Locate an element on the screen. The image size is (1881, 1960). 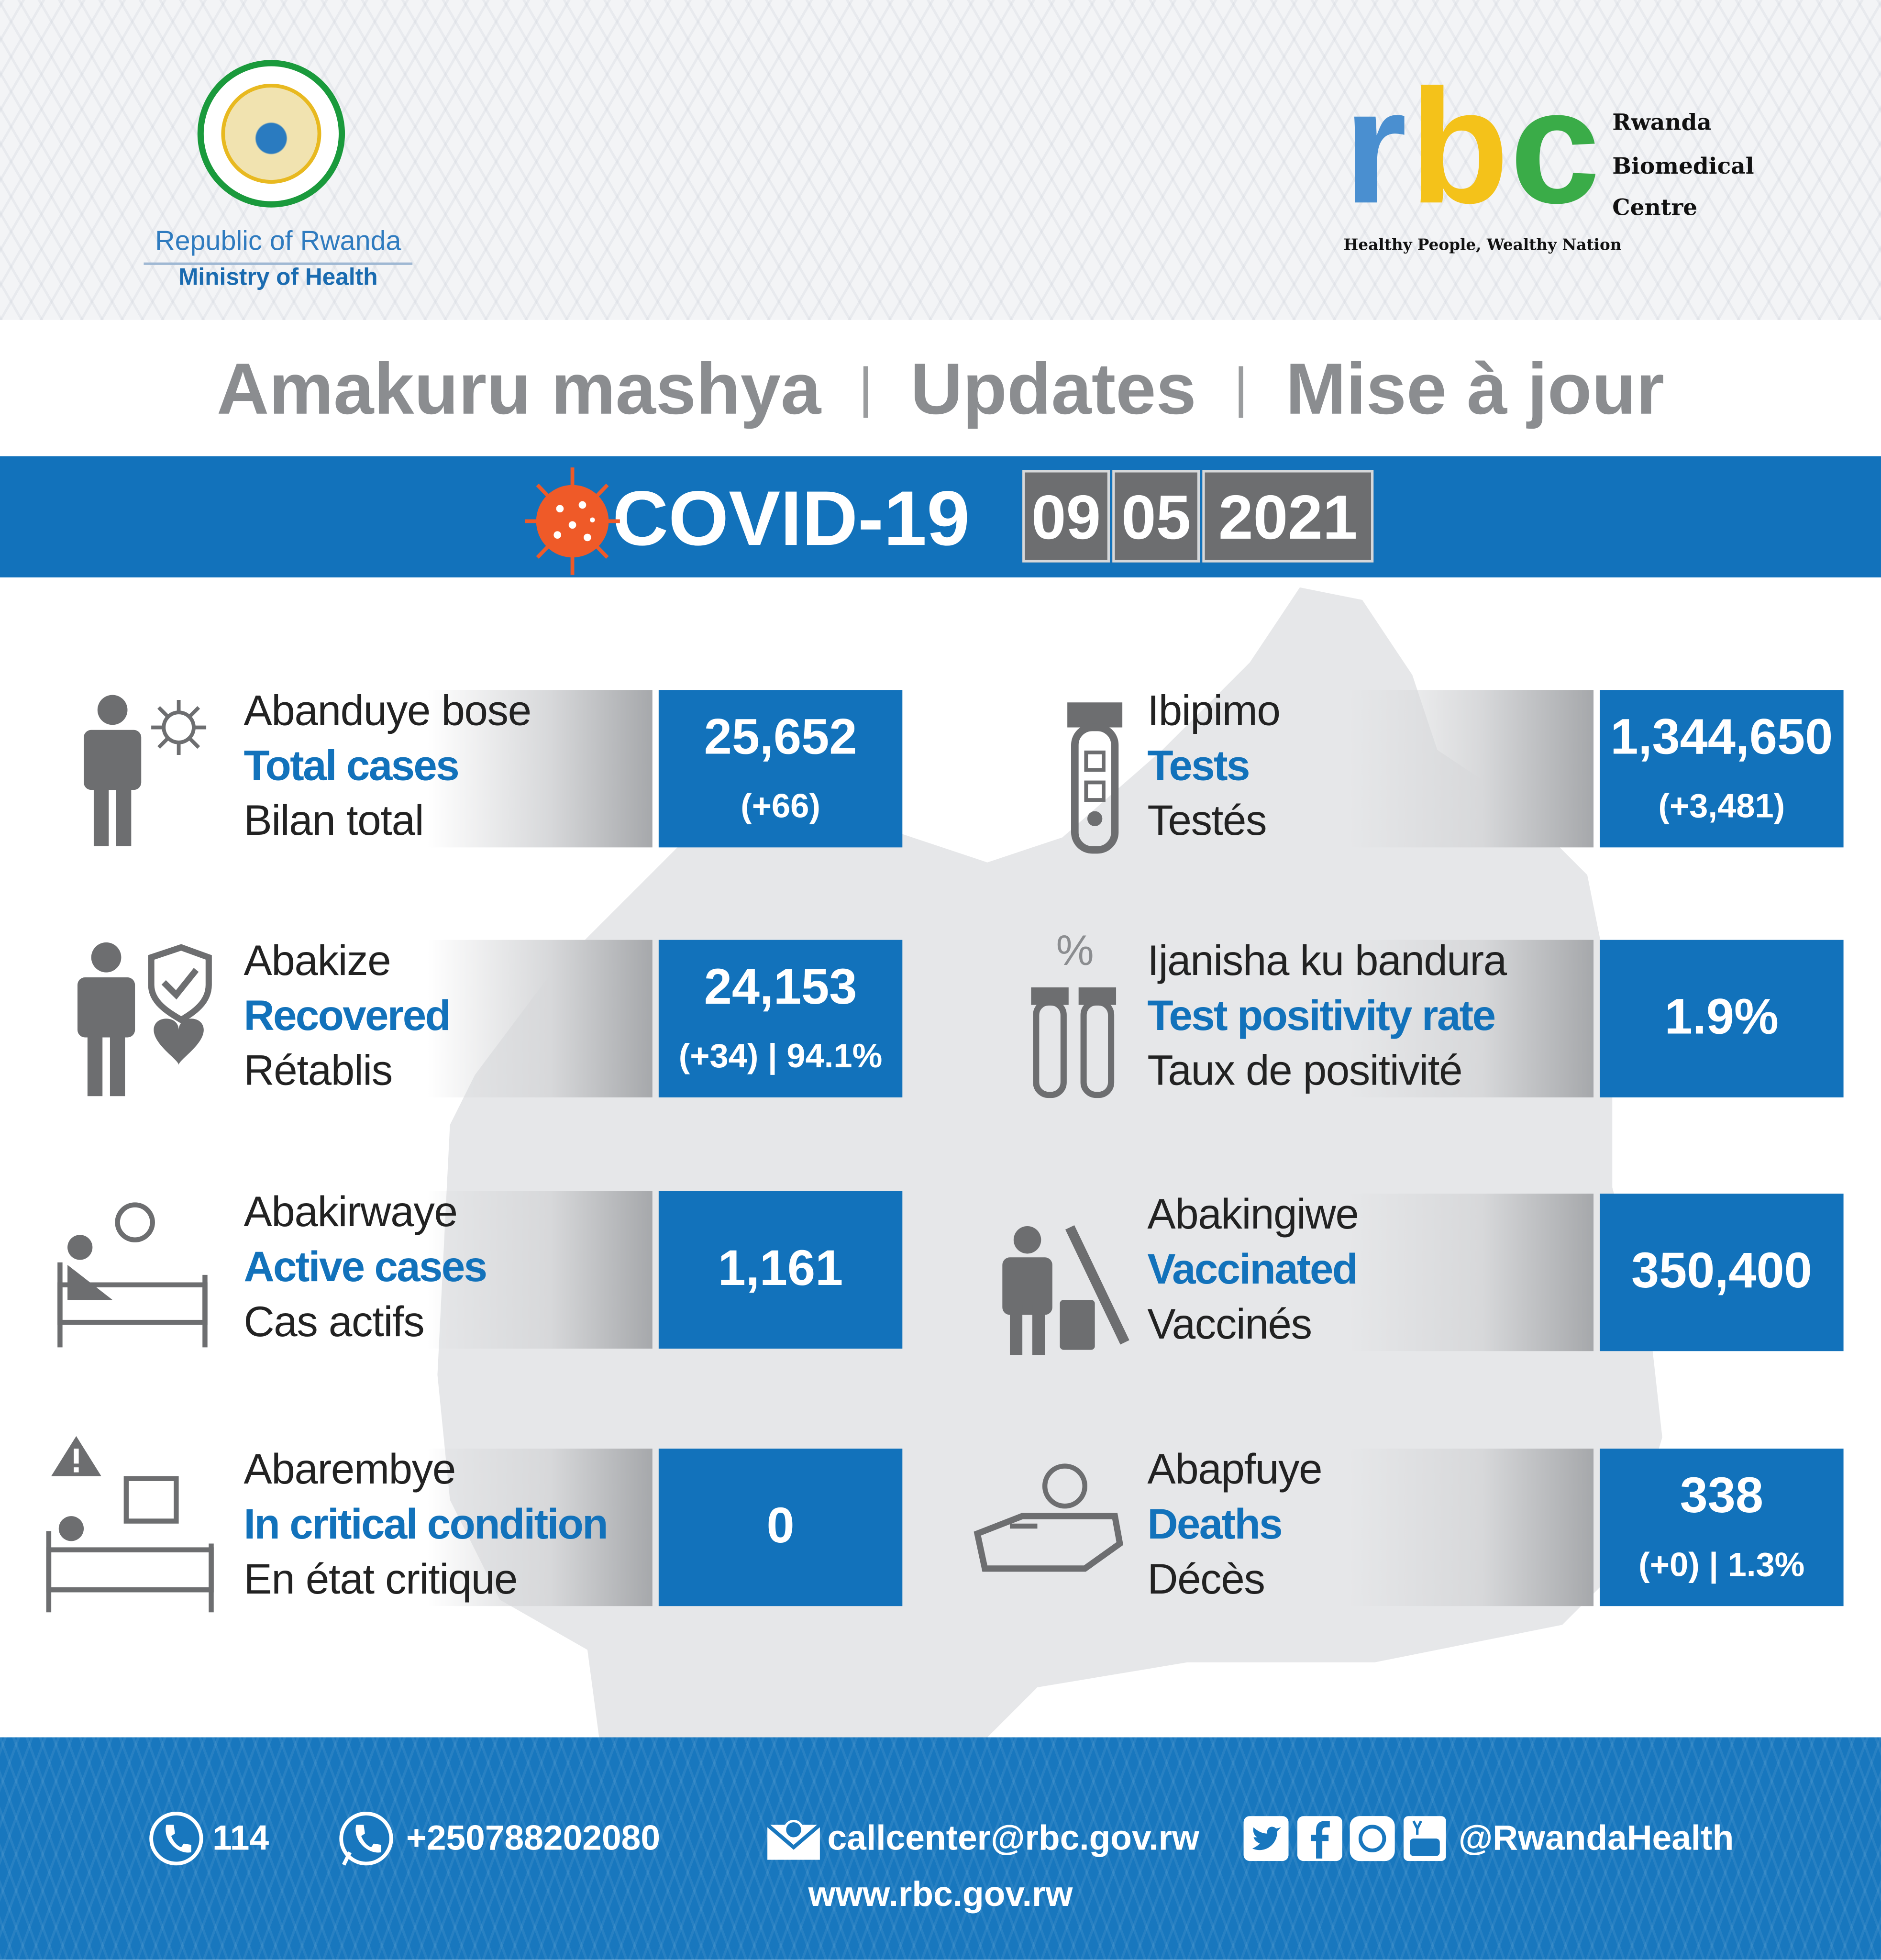
footer is located at coordinates (940, 1848).